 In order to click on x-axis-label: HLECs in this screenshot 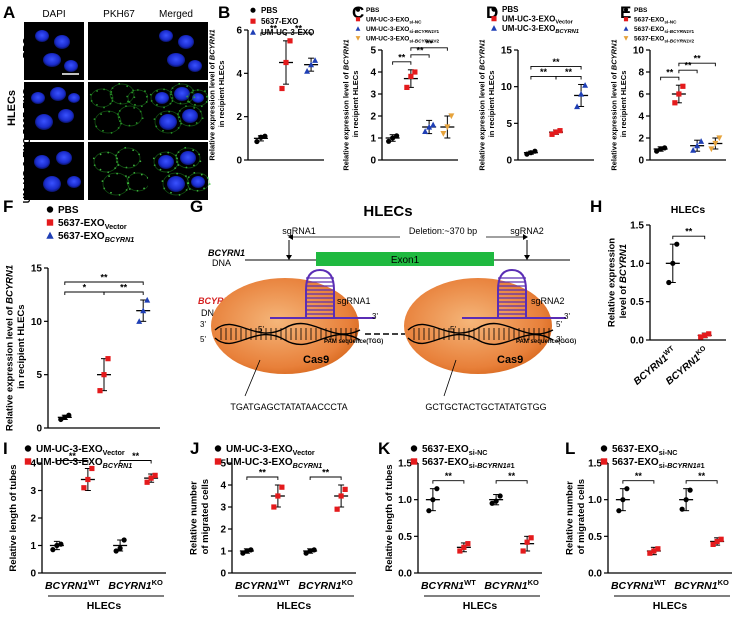, I will do `click(480, 606)`.